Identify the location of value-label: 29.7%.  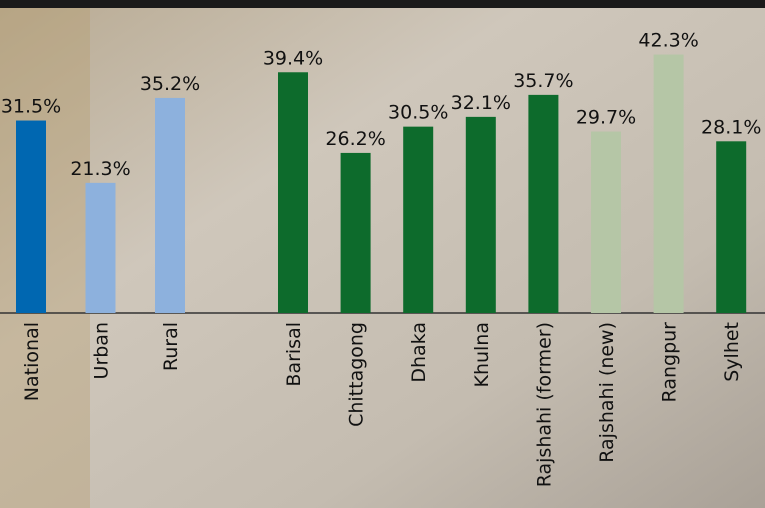
(606, 118).